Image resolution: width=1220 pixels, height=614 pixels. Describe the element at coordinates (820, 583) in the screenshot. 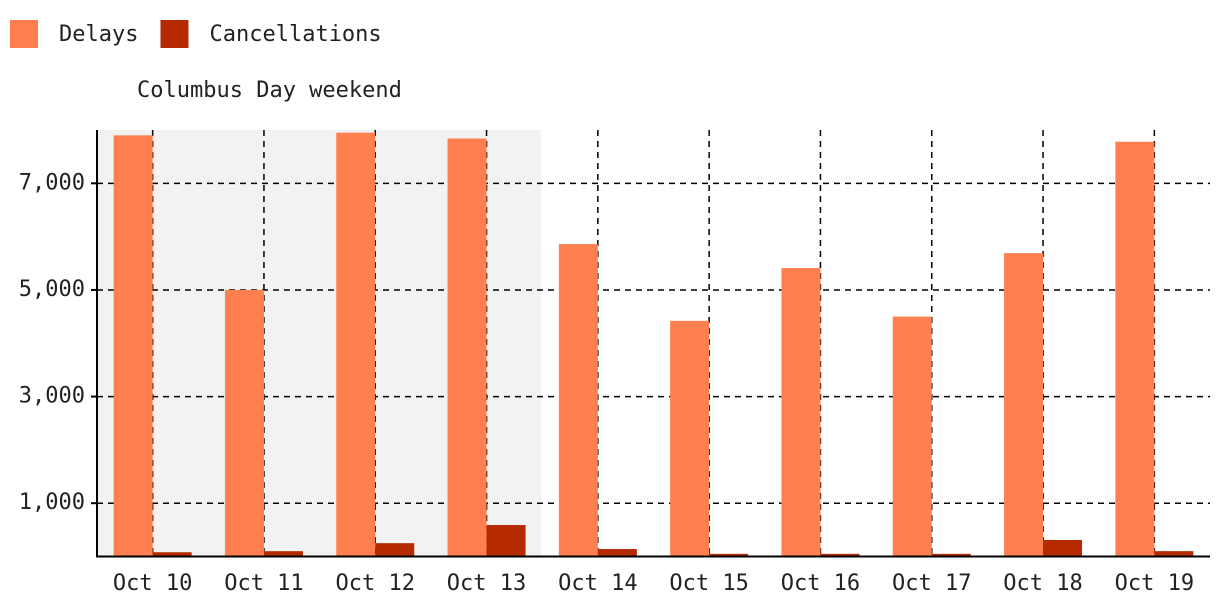

I see `x-tick-label: Oct 16` at that location.